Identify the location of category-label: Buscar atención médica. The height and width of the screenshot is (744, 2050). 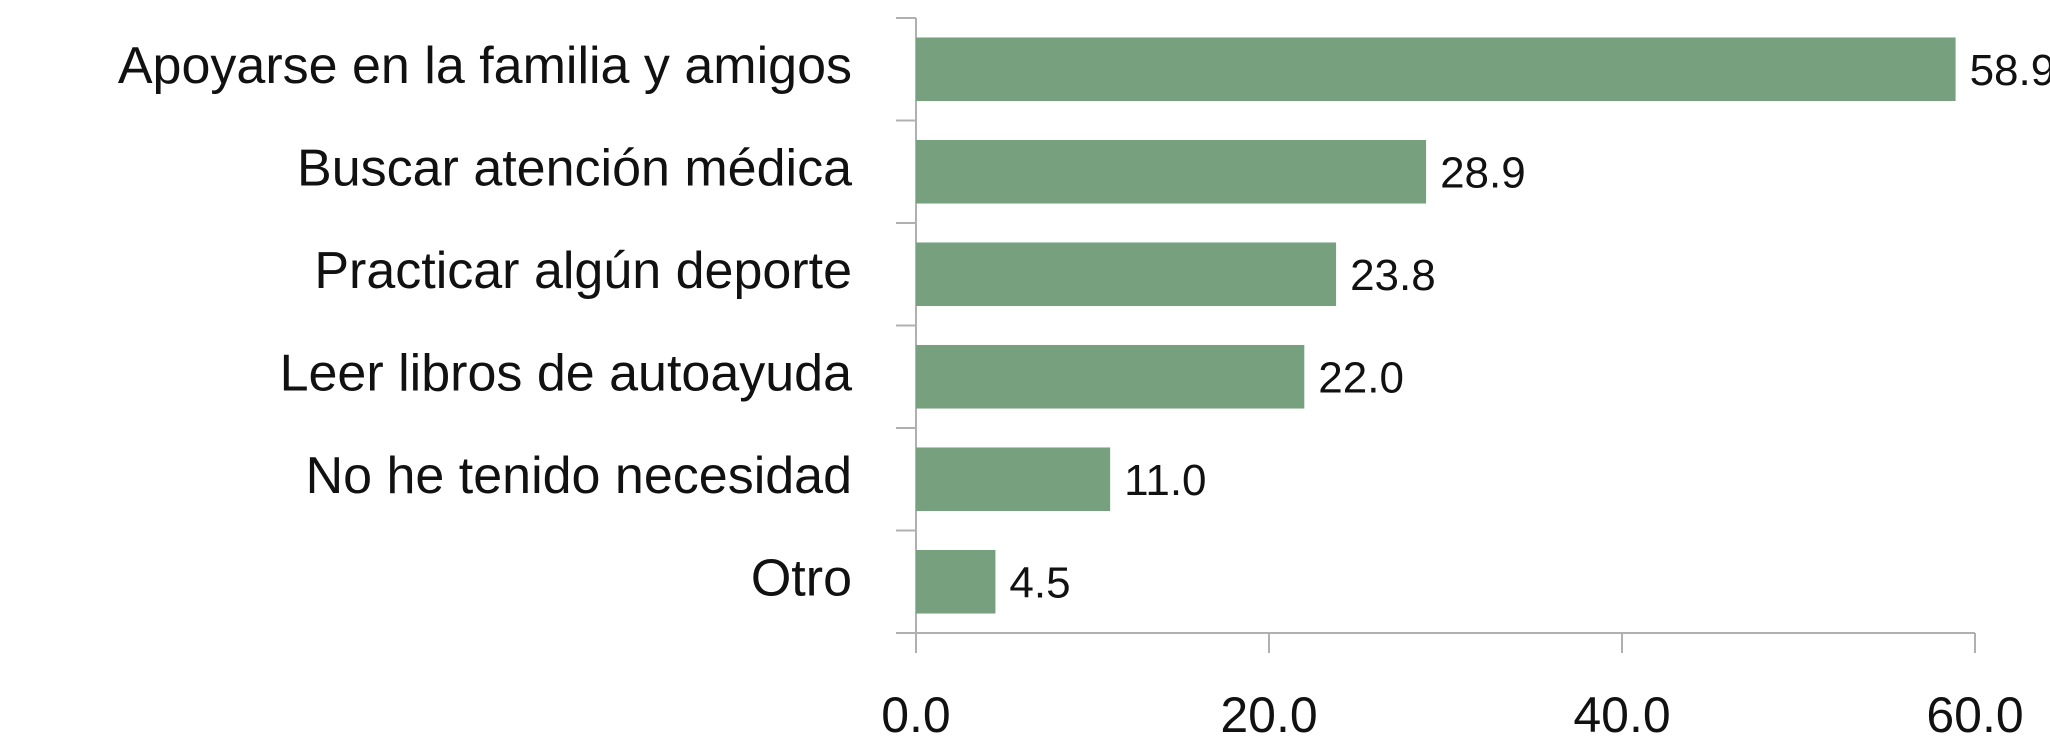
(574, 168).